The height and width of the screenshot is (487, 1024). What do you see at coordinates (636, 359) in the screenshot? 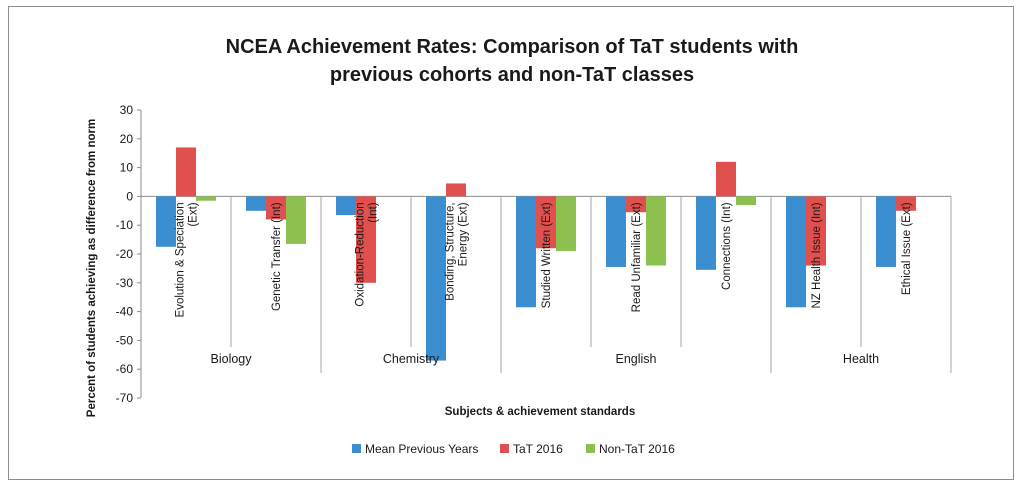
I see `group-label: English` at bounding box center [636, 359].